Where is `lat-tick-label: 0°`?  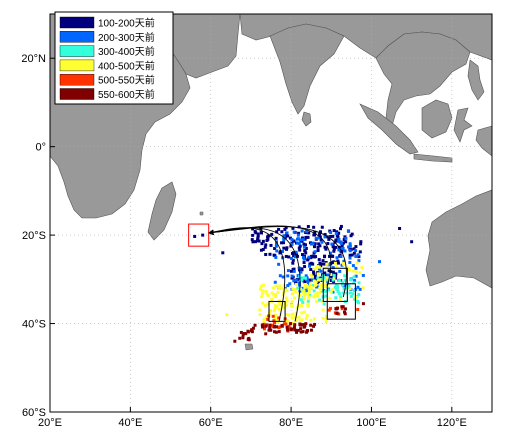
lat-tick-label: 0° is located at coordinates (40, 148).